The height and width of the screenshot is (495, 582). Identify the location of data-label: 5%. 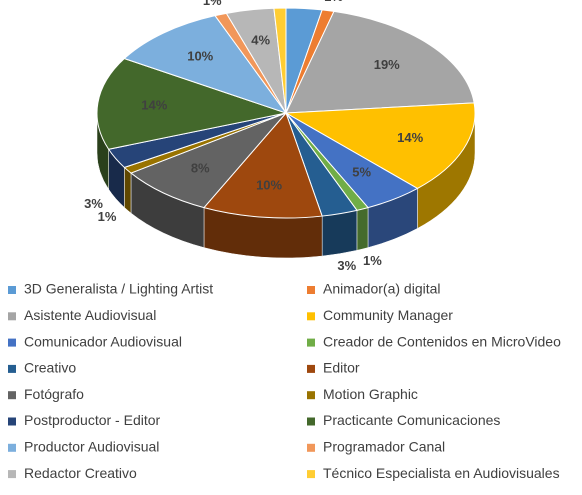
(361, 172).